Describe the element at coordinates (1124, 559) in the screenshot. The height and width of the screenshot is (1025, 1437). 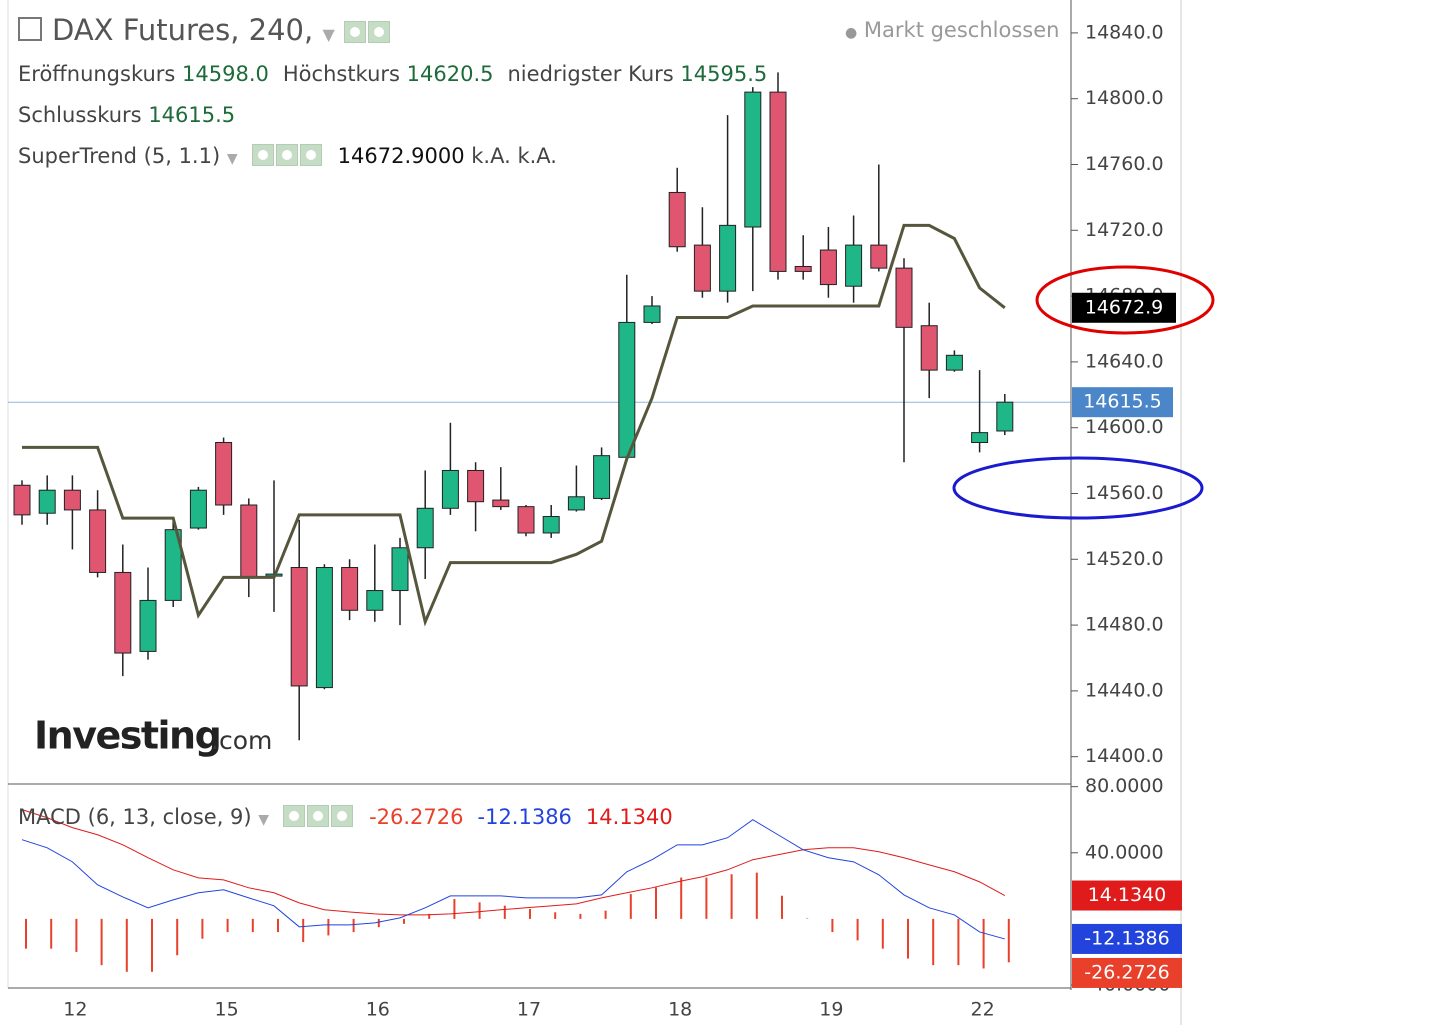
I see `y-tick-label: 14520.0` at that location.